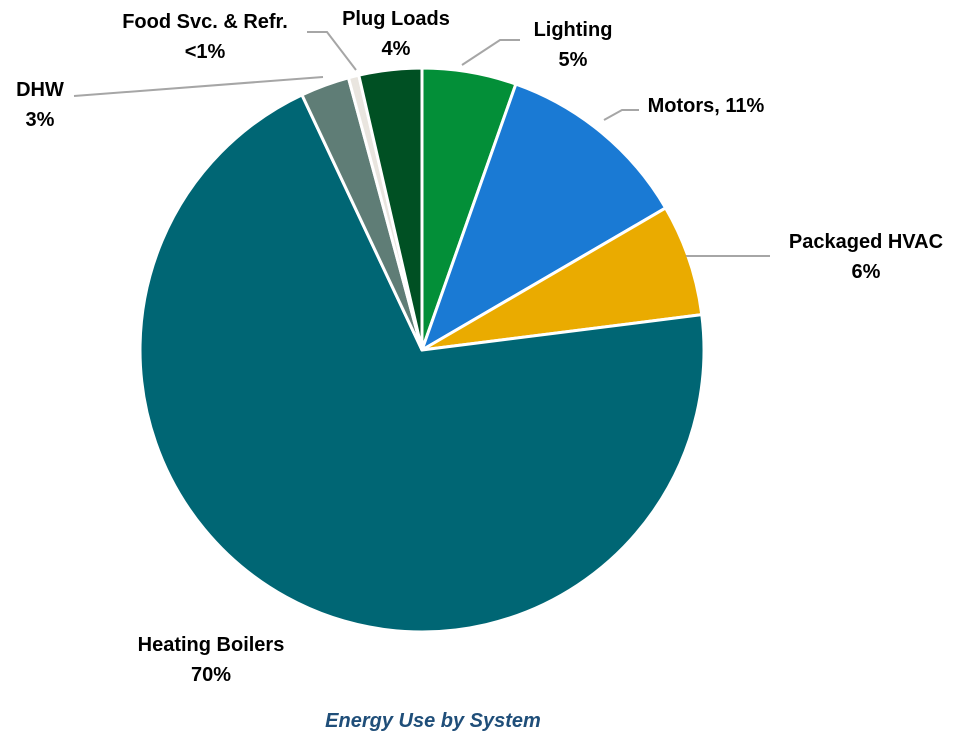 The width and height of the screenshot is (963, 741). What do you see at coordinates (211, 660) in the screenshot?
I see `data-label-heating-boilers: Heating Boilers 70%` at bounding box center [211, 660].